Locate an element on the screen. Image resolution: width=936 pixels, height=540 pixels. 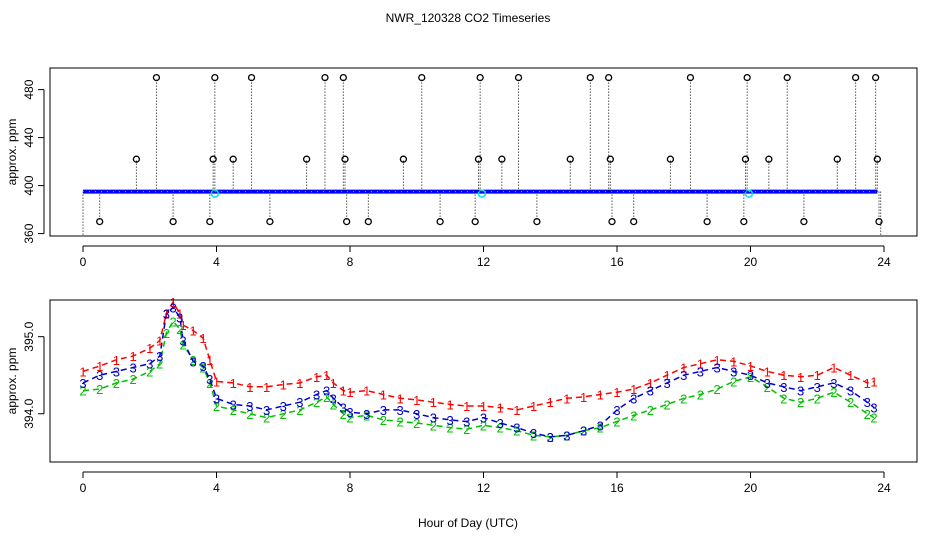
x-tick-label: 16 is located at coordinates (617, 262).